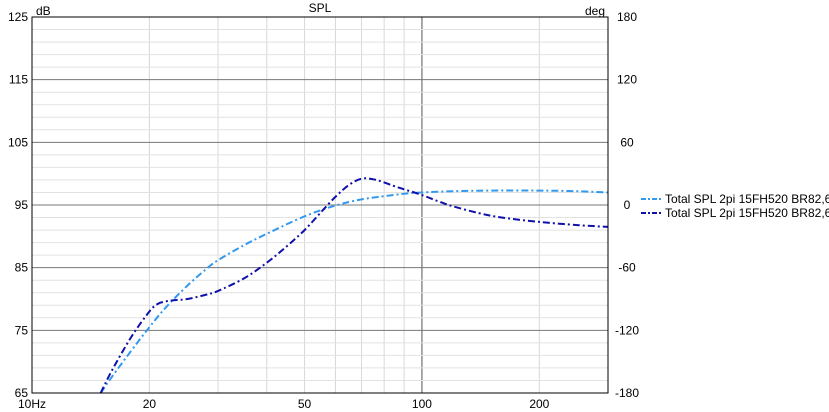 The image size is (829, 412). I want to click on x-tick-label: 50, so click(305, 404).